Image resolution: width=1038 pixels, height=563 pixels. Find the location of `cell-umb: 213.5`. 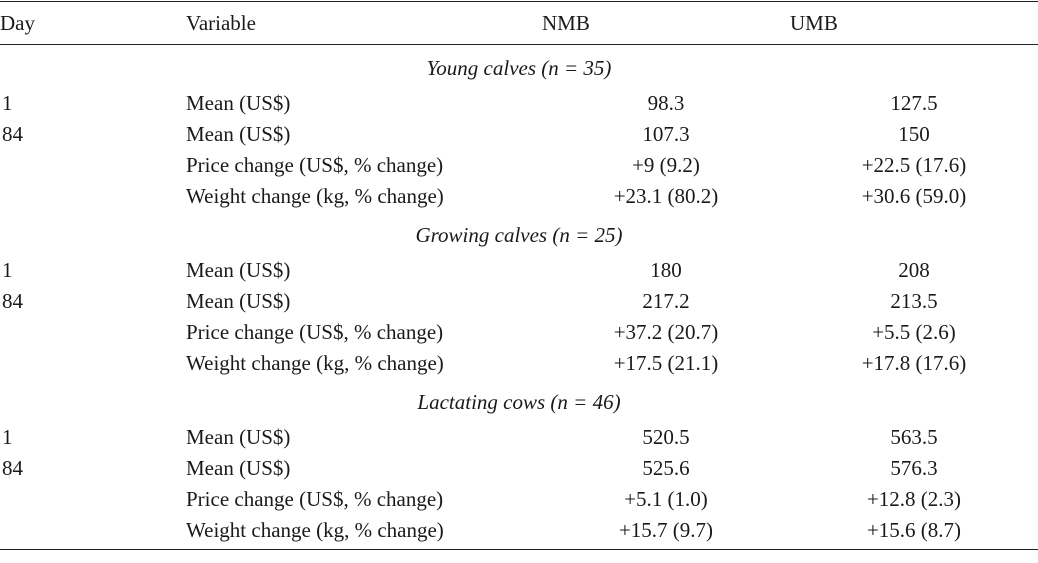

cell-umb: 213.5 is located at coordinates (914, 301).